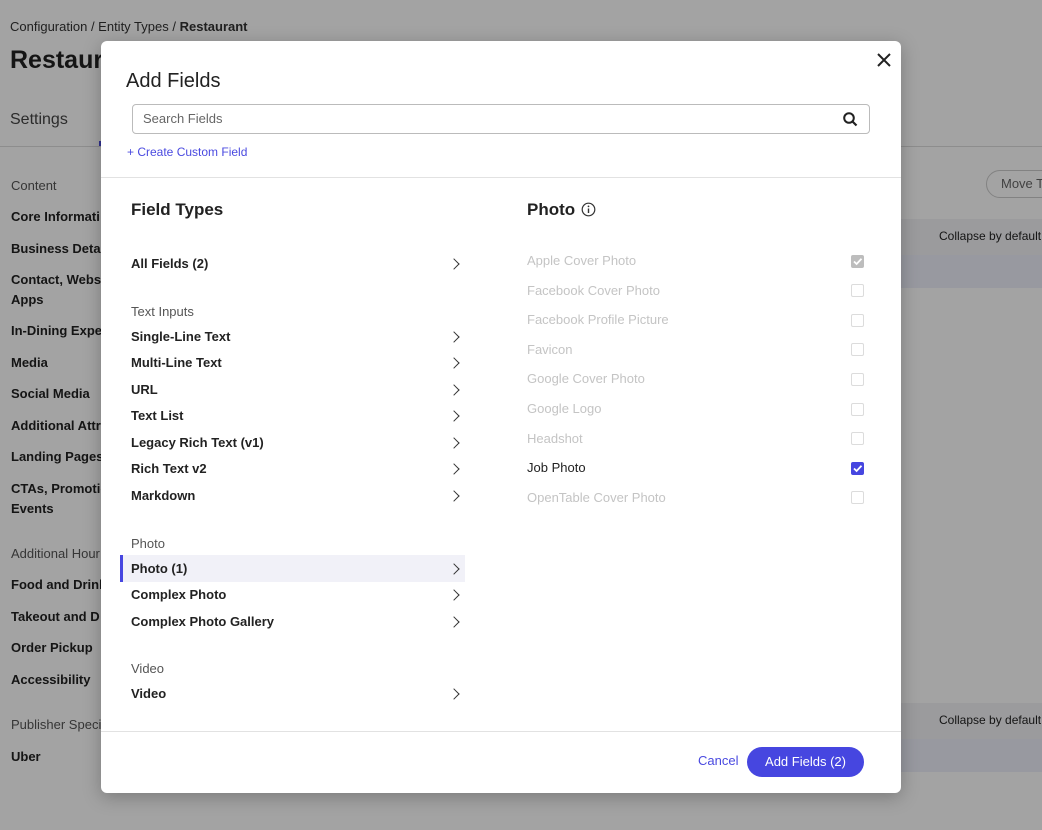 This screenshot has height=830, width=1042. What do you see at coordinates (593, 290) in the screenshot?
I see `option-label: Facebook Cover Photo` at bounding box center [593, 290].